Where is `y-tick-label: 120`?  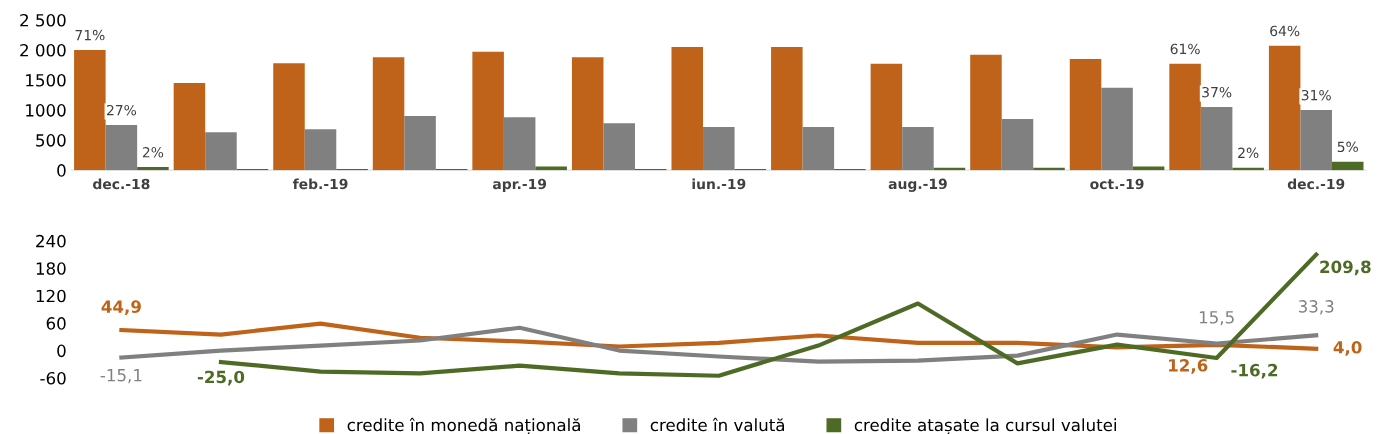
y-tick-label: 120 is located at coordinates (51, 296).